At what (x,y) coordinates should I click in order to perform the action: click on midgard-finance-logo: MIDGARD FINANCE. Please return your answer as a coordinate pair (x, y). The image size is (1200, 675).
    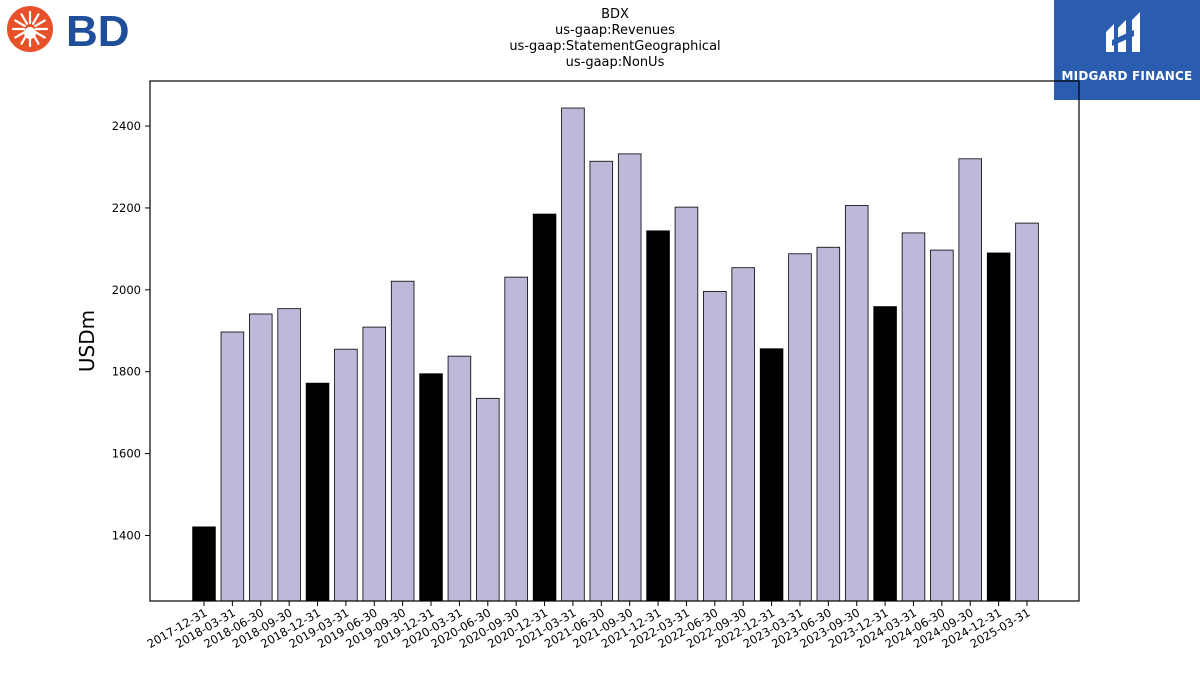
    Looking at the image, I should click on (1127, 50).